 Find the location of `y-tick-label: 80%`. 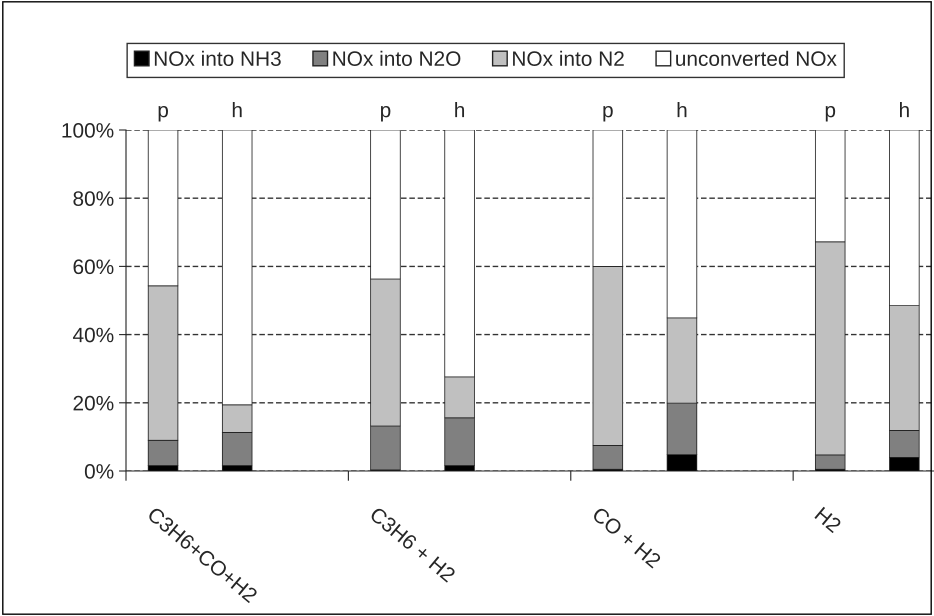

y-tick-label: 80% is located at coordinates (93, 198).